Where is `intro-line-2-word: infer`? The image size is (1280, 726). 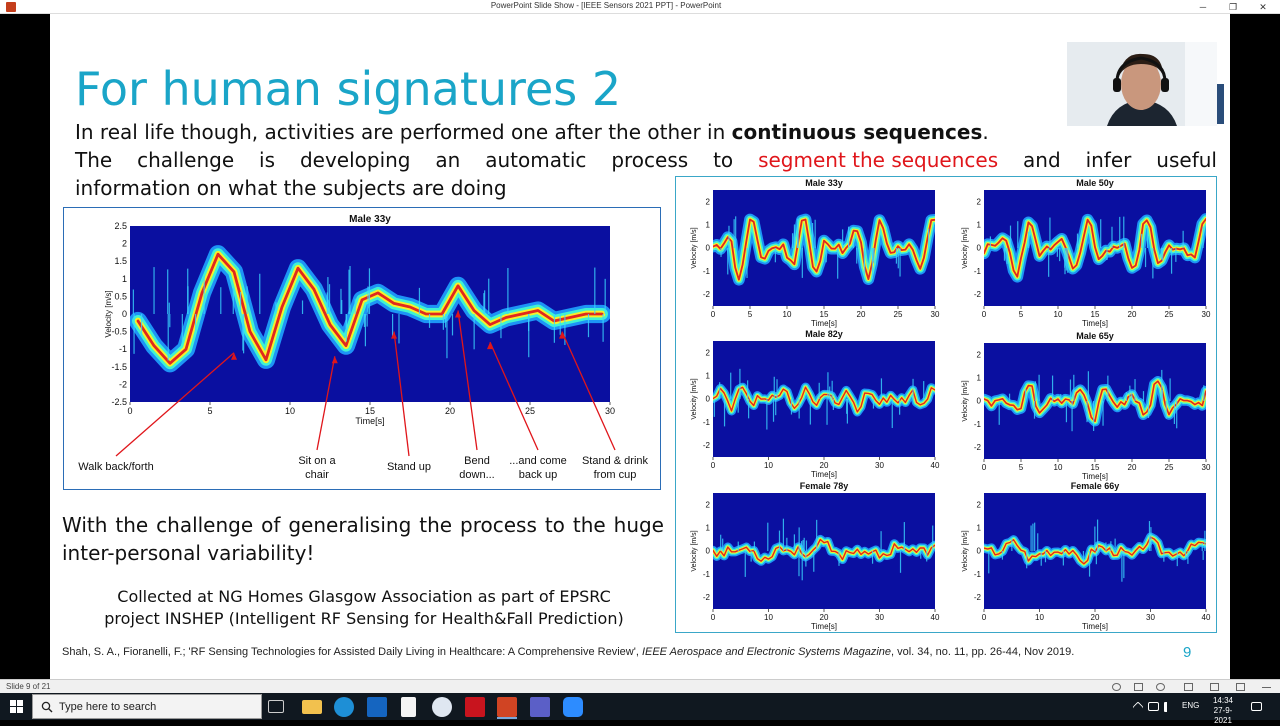
intro-line-2-word: infer is located at coordinates (1108, 160).